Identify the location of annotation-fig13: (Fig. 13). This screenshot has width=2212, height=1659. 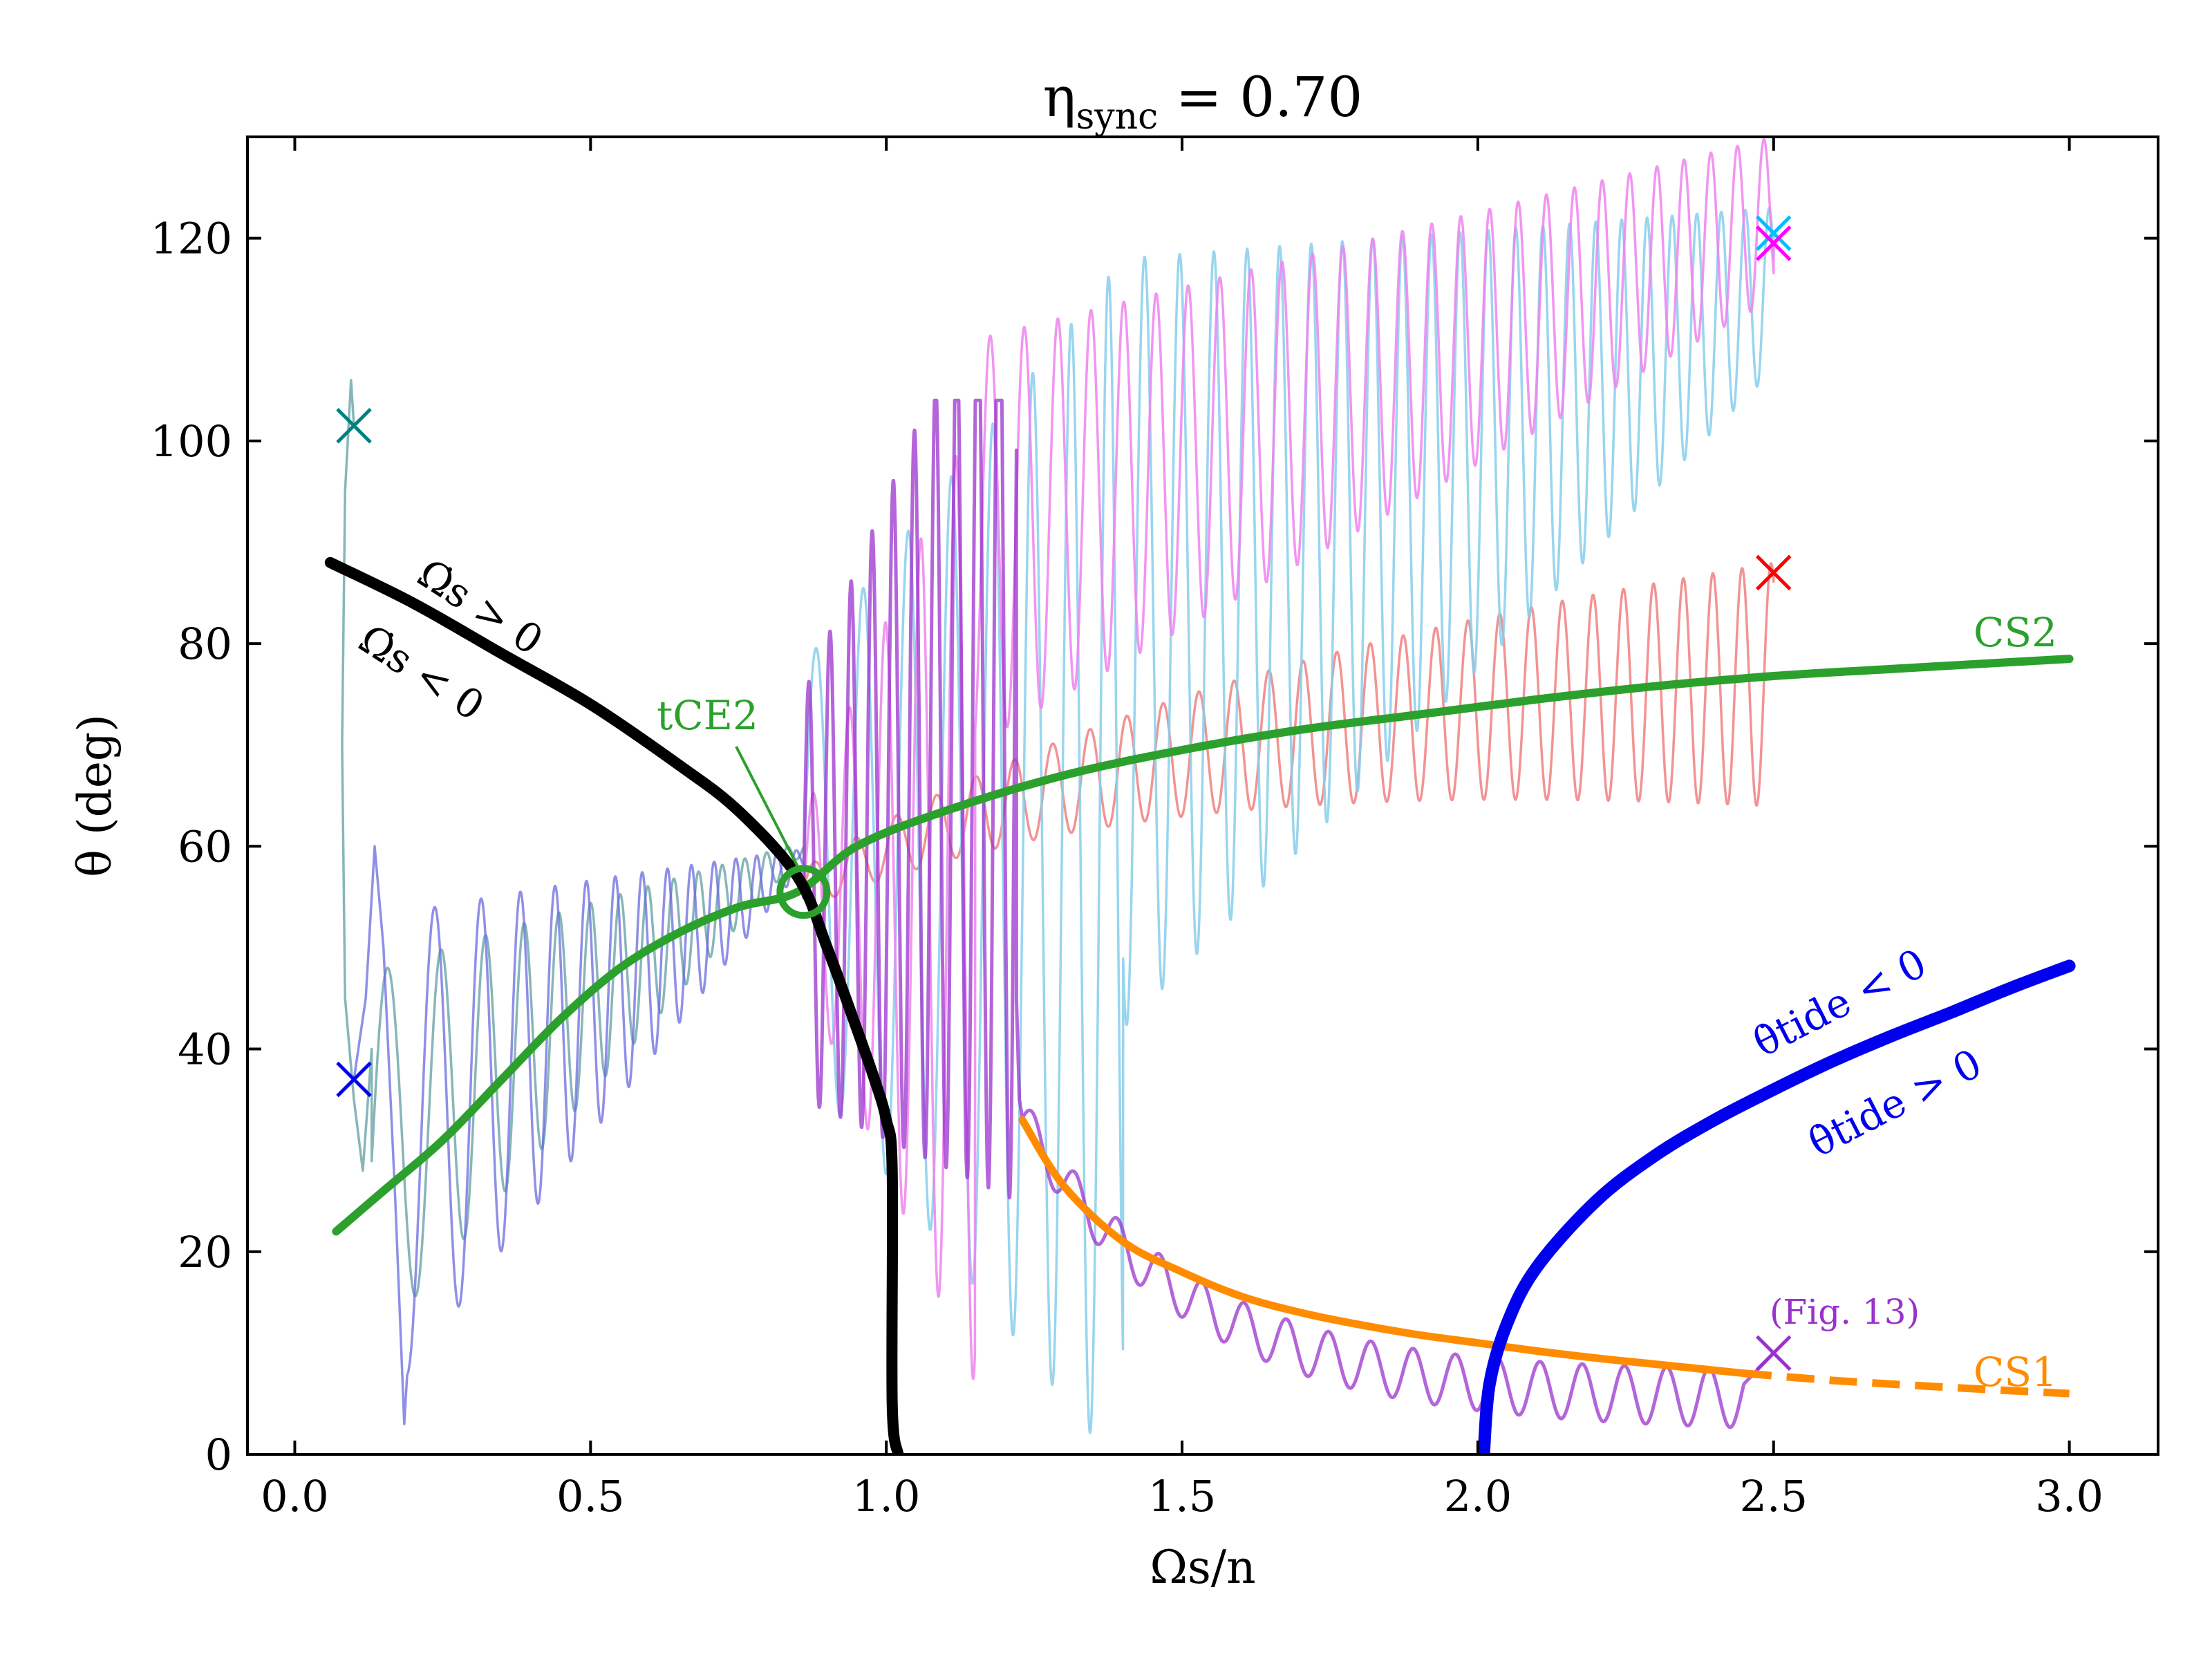
(1845, 1312).